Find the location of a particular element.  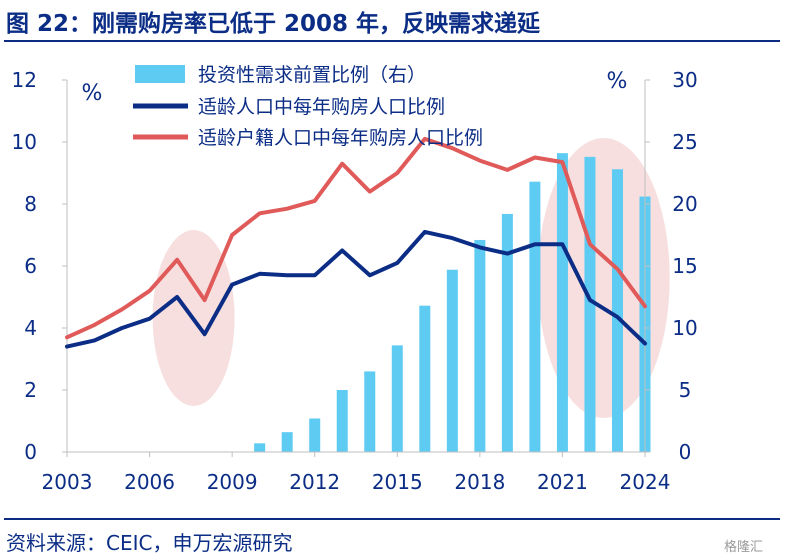

right-tick-label: 0 is located at coordinates (685, 452).